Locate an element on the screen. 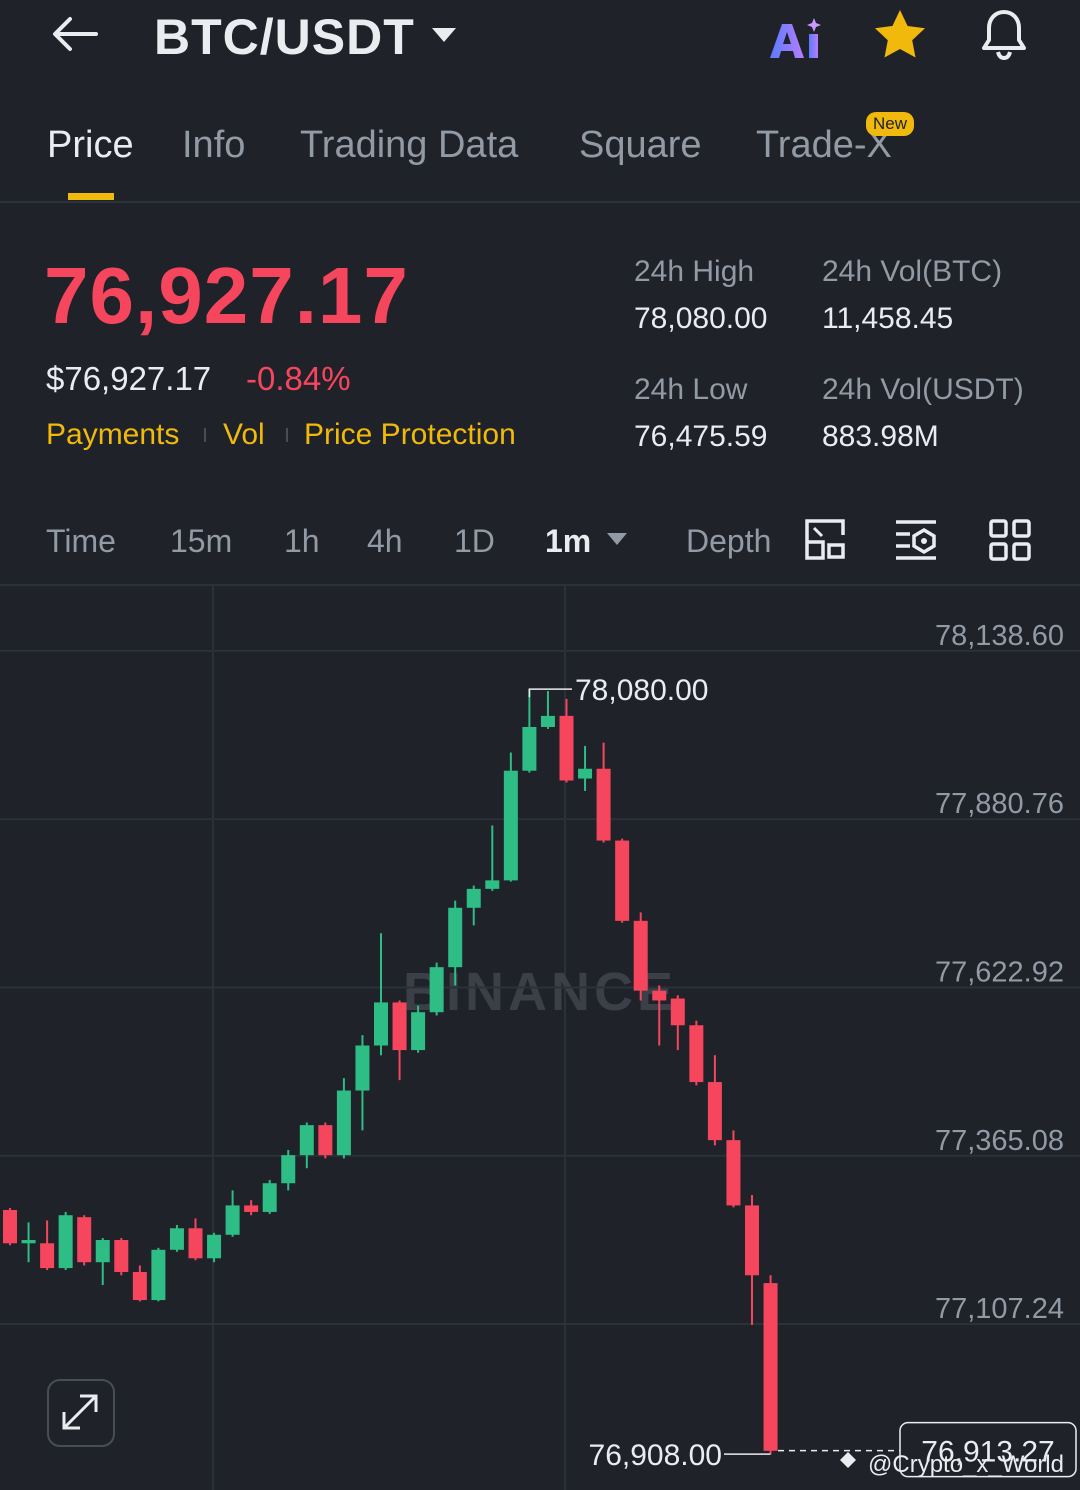  expand-button is located at coordinates (81, 1413).